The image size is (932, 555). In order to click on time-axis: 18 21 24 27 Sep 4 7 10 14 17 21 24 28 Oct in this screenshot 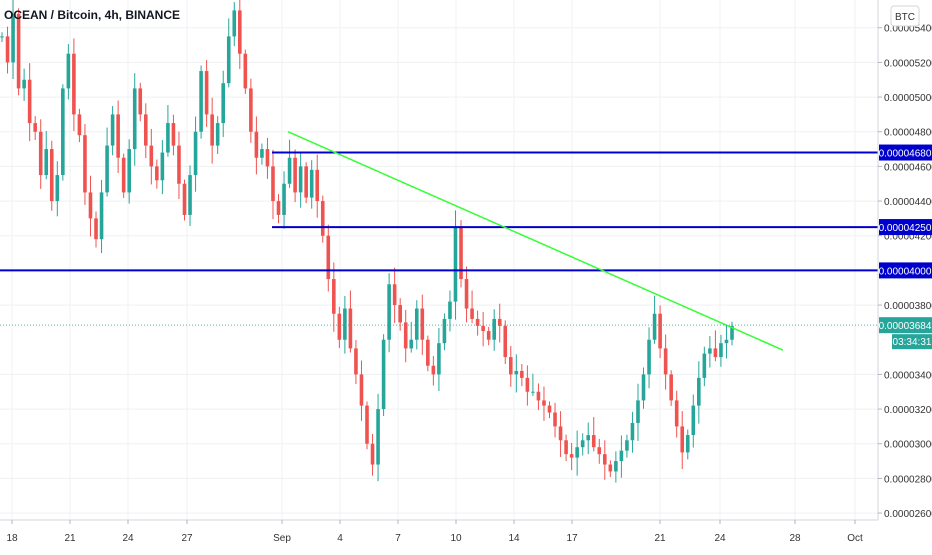, I will do `click(434, 532)`.